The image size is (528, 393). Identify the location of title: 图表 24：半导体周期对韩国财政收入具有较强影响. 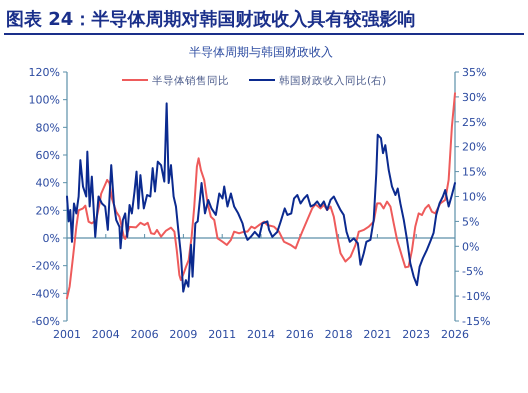
(211, 19).